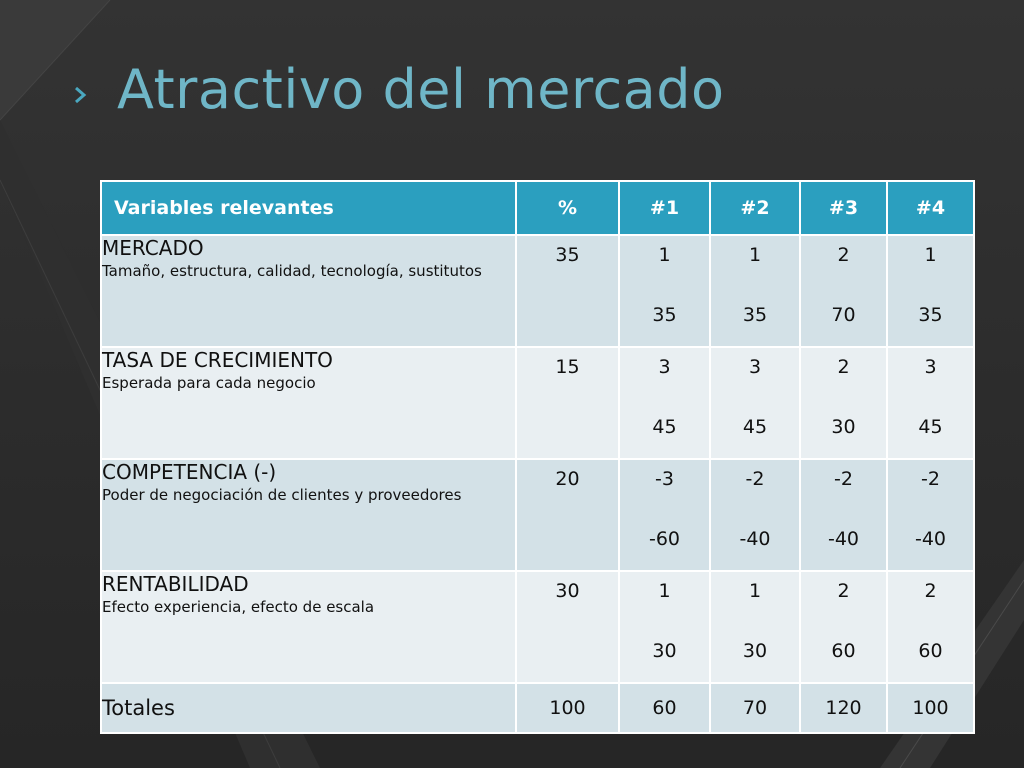 The height and width of the screenshot is (768, 1024). What do you see at coordinates (153, 248) in the screenshot?
I see `variable-label: MERCADO` at bounding box center [153, 248].